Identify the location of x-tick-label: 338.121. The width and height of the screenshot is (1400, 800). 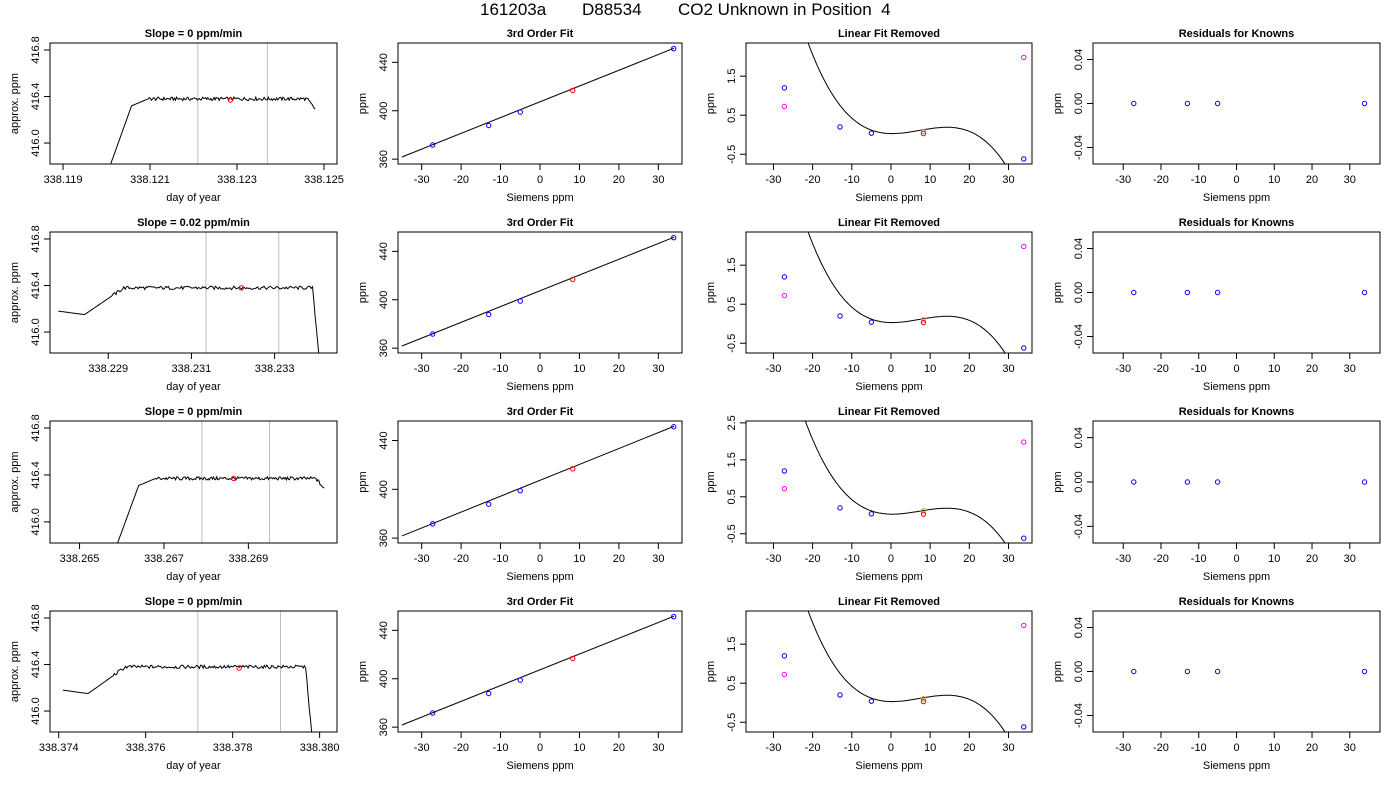
(150, 180).